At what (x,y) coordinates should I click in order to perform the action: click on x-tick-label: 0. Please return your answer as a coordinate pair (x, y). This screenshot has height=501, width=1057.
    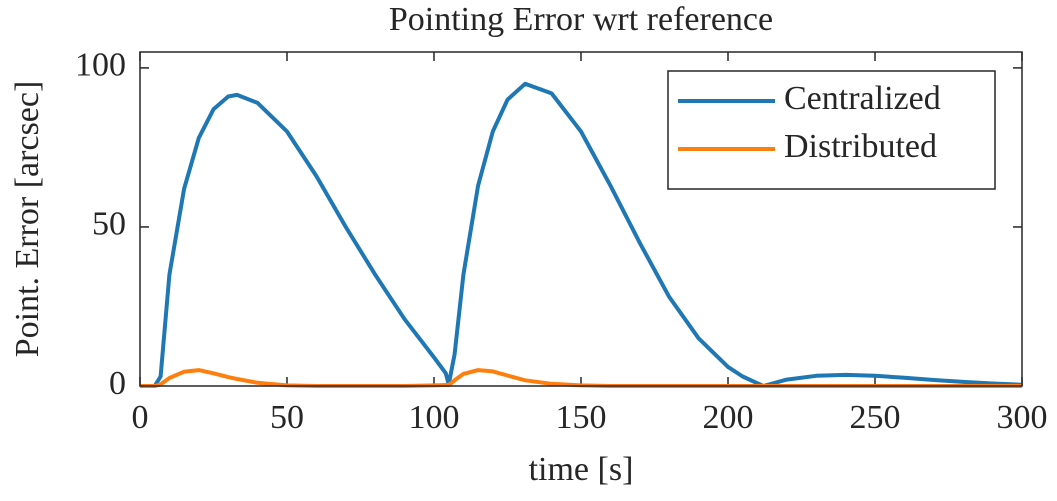
    Looking at the image, I should click on (140, 417).